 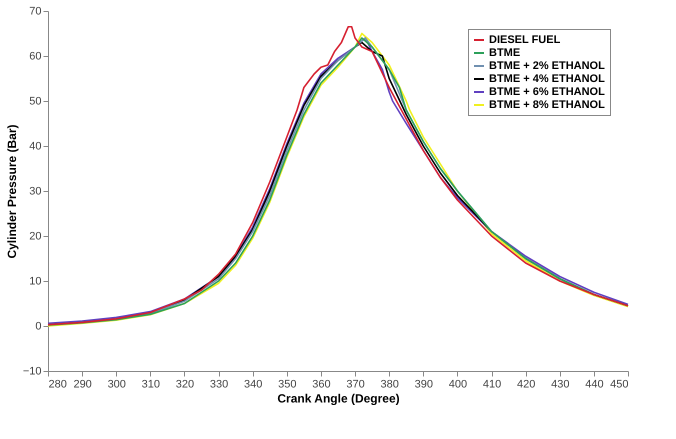 I want to click on x-tick-label: 440, so click(x=594, y=384).